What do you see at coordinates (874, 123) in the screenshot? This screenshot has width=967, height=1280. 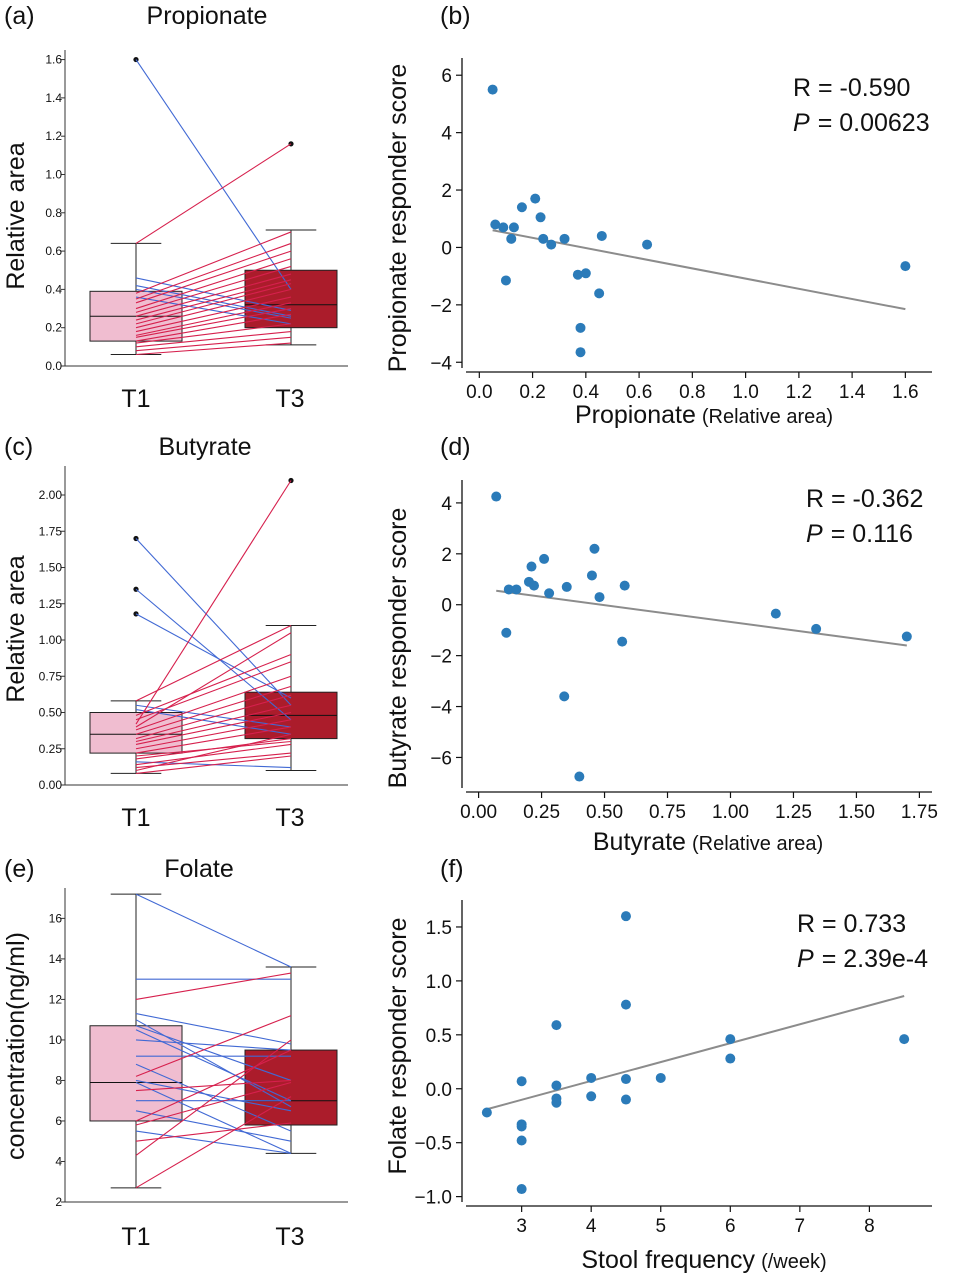 I see `p-value: = 0.00623` at bounding box center [874, 123].